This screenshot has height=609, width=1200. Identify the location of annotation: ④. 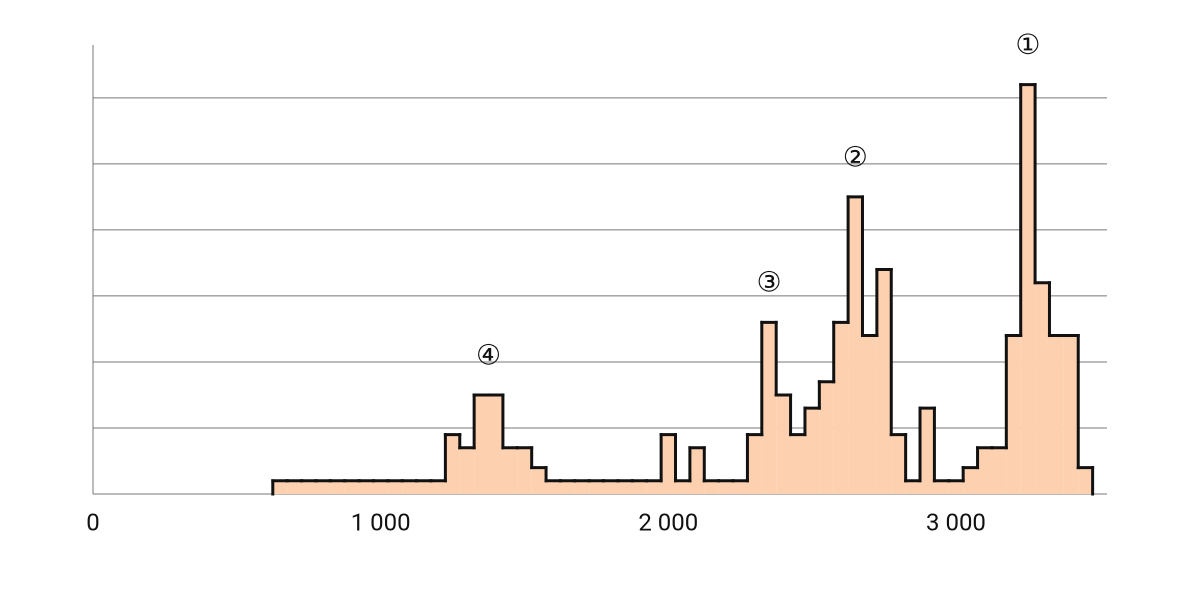
(488, 354).